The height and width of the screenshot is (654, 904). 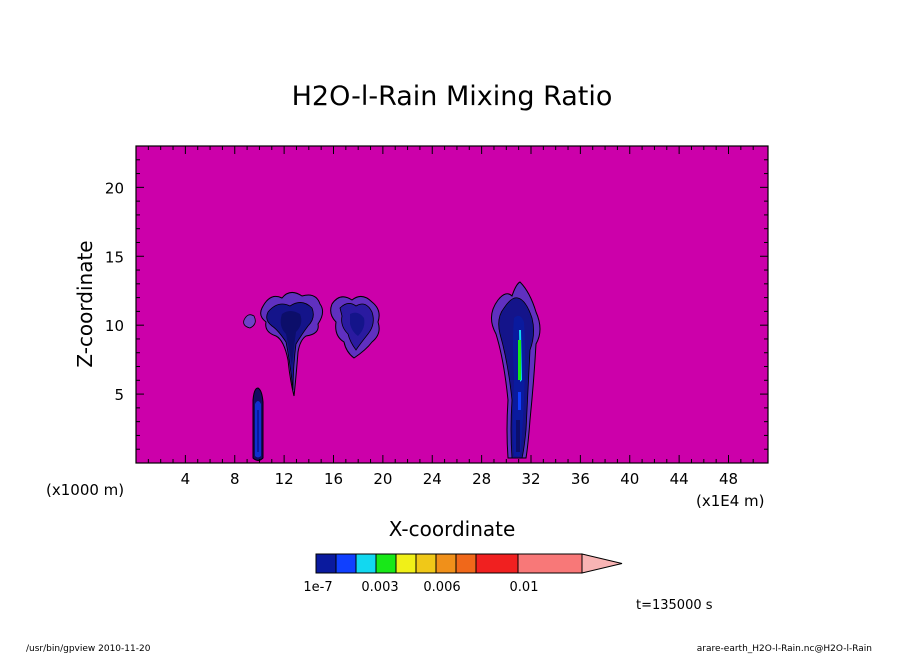 I want to click on colorbar, so click(x=469, y=563).